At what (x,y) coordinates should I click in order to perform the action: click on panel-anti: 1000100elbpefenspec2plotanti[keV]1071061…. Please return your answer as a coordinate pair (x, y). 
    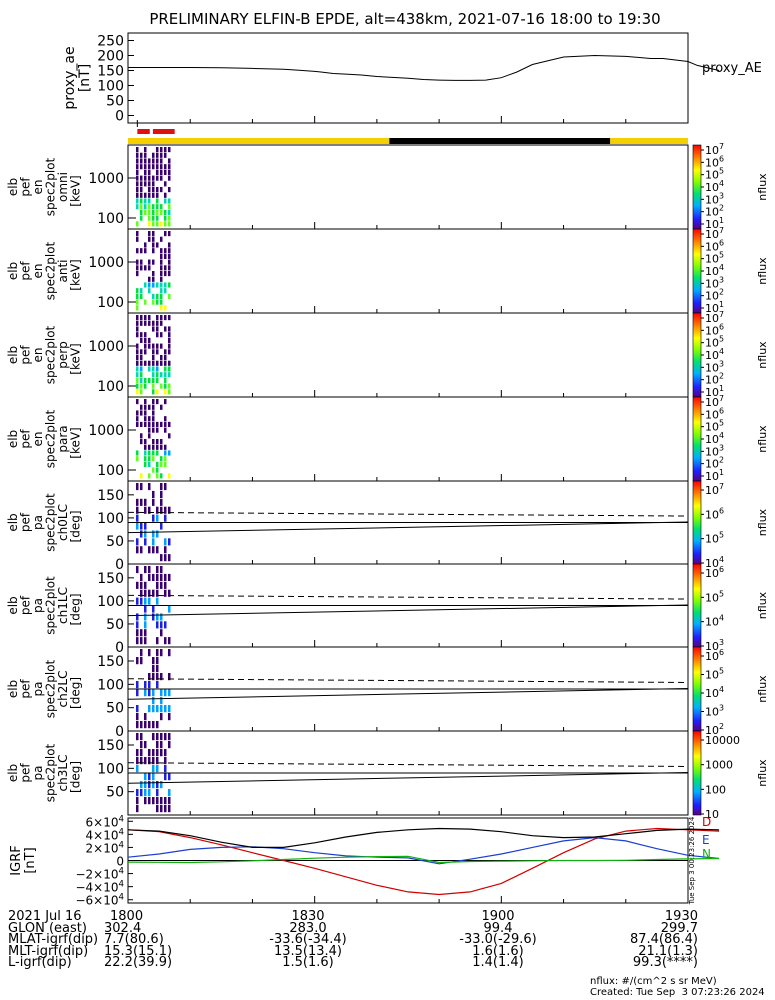
    Looking at the image, I should click on (387, 270).